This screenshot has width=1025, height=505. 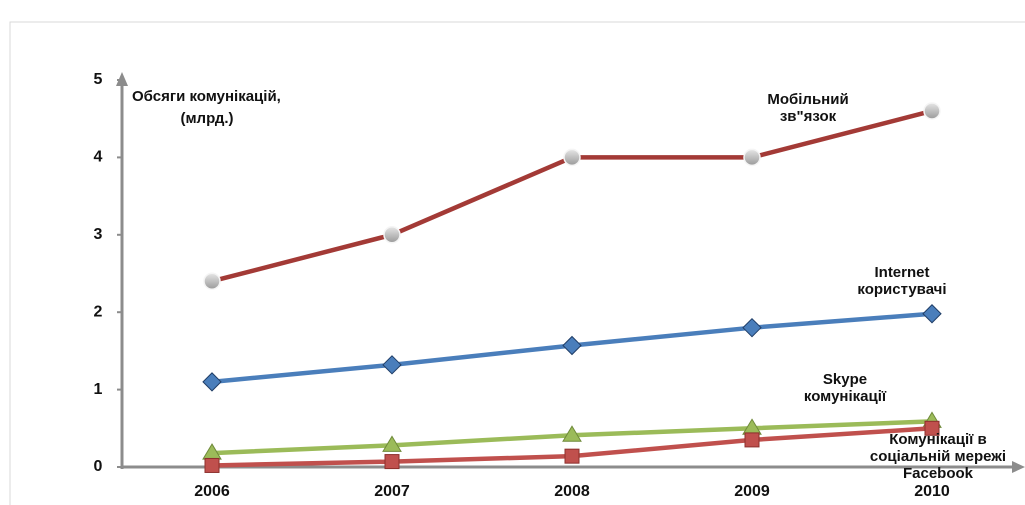 What do you see at coordinates (98, 466) in the screenshot?
I see `y-tick-label: 0` at bounding box center [98, 466].